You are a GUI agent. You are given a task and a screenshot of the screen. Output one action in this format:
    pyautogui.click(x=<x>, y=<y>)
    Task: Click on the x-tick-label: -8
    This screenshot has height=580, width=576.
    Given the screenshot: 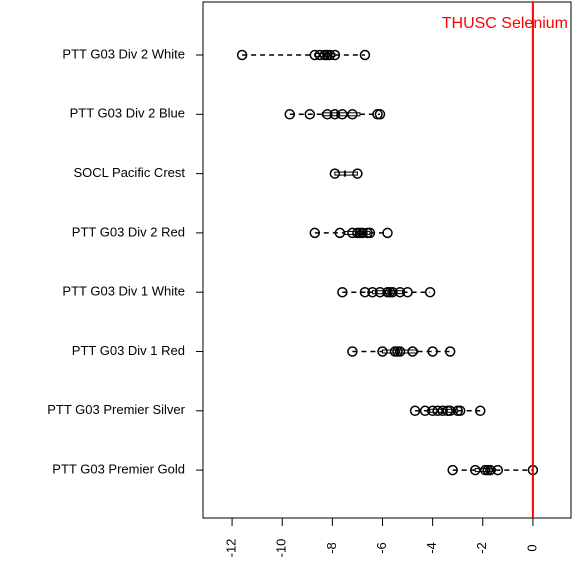 What is the action you would take?
    pyautogui.click(x=331, y=548)
    